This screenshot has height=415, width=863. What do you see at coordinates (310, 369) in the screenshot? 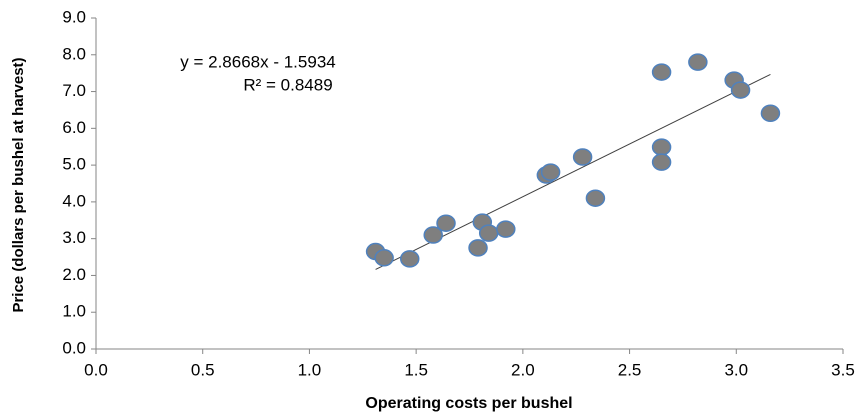
I see `x-tick-label: 1.0` at bounding box center [310, 369].